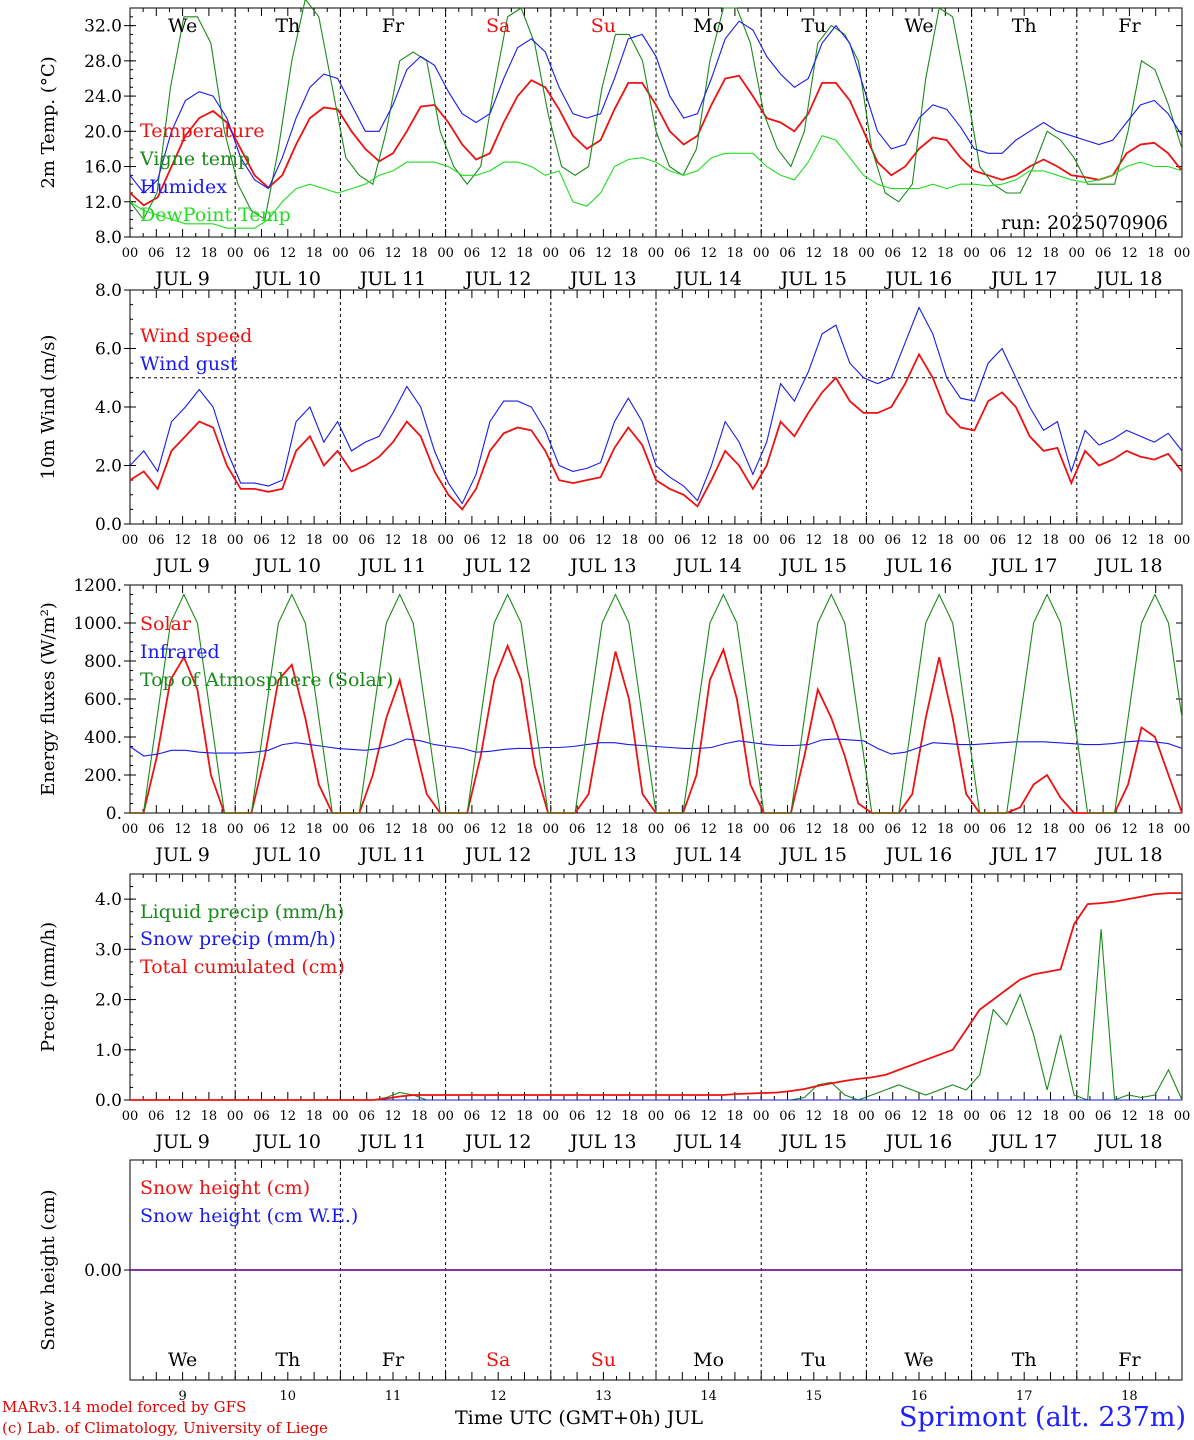 The width and height of the screenshot is (1194, 1440). Describe the element at coordinates (919, 1396) in the screenshot. I see `day-number-label: 16` at that location.